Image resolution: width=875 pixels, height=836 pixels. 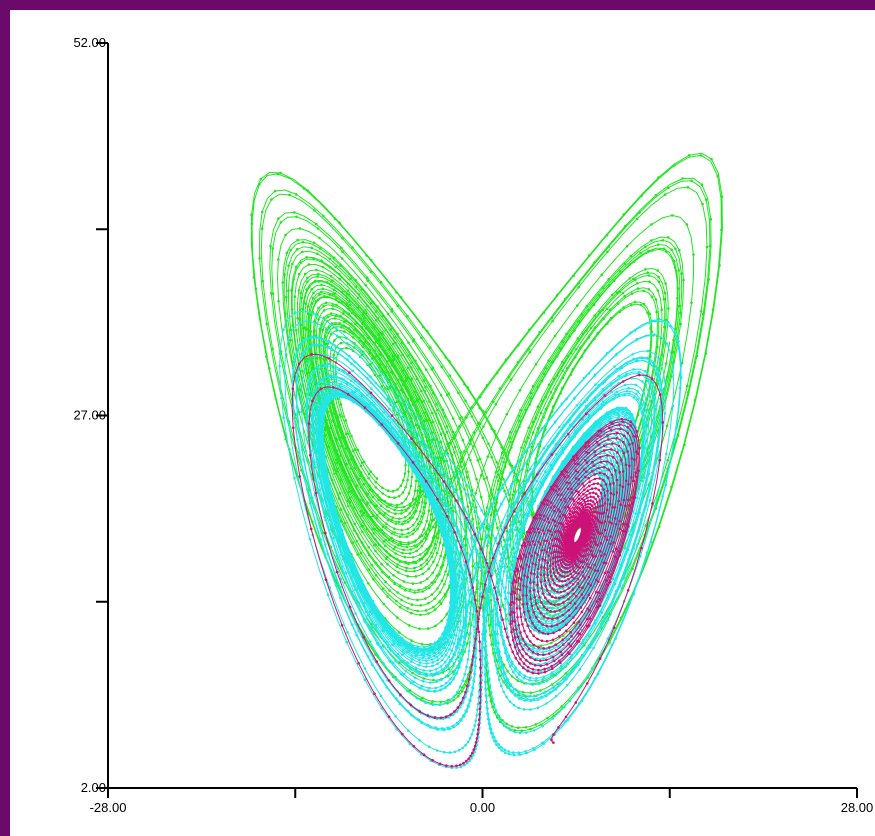 I want to click on x-tick-label: 28.00, so click(x=857, y=807).